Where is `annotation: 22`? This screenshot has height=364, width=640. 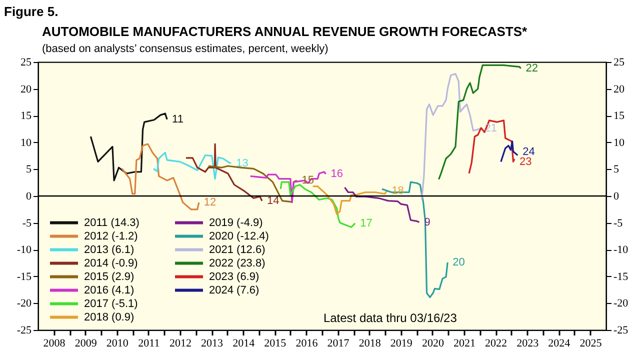
annotation: 22 is located at coordinates (532, 68).